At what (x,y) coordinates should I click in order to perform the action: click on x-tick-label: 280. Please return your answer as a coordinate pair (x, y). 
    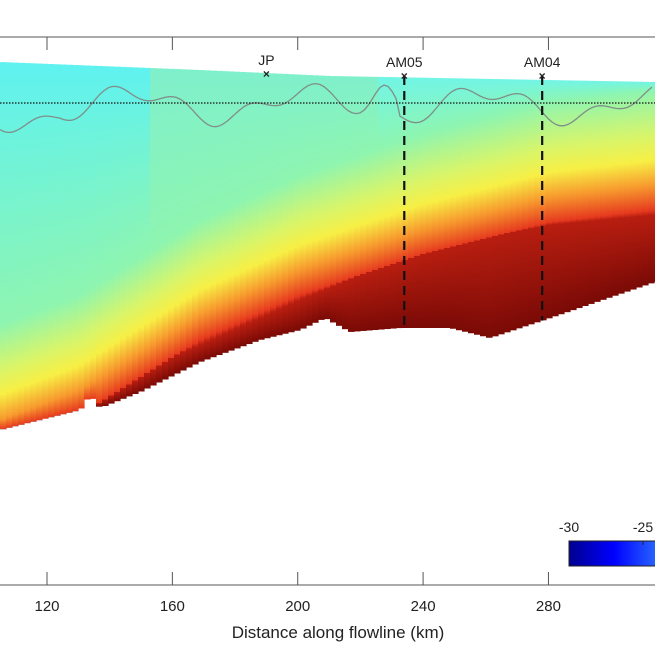
    Looking at the image, I should click on (548, 606).